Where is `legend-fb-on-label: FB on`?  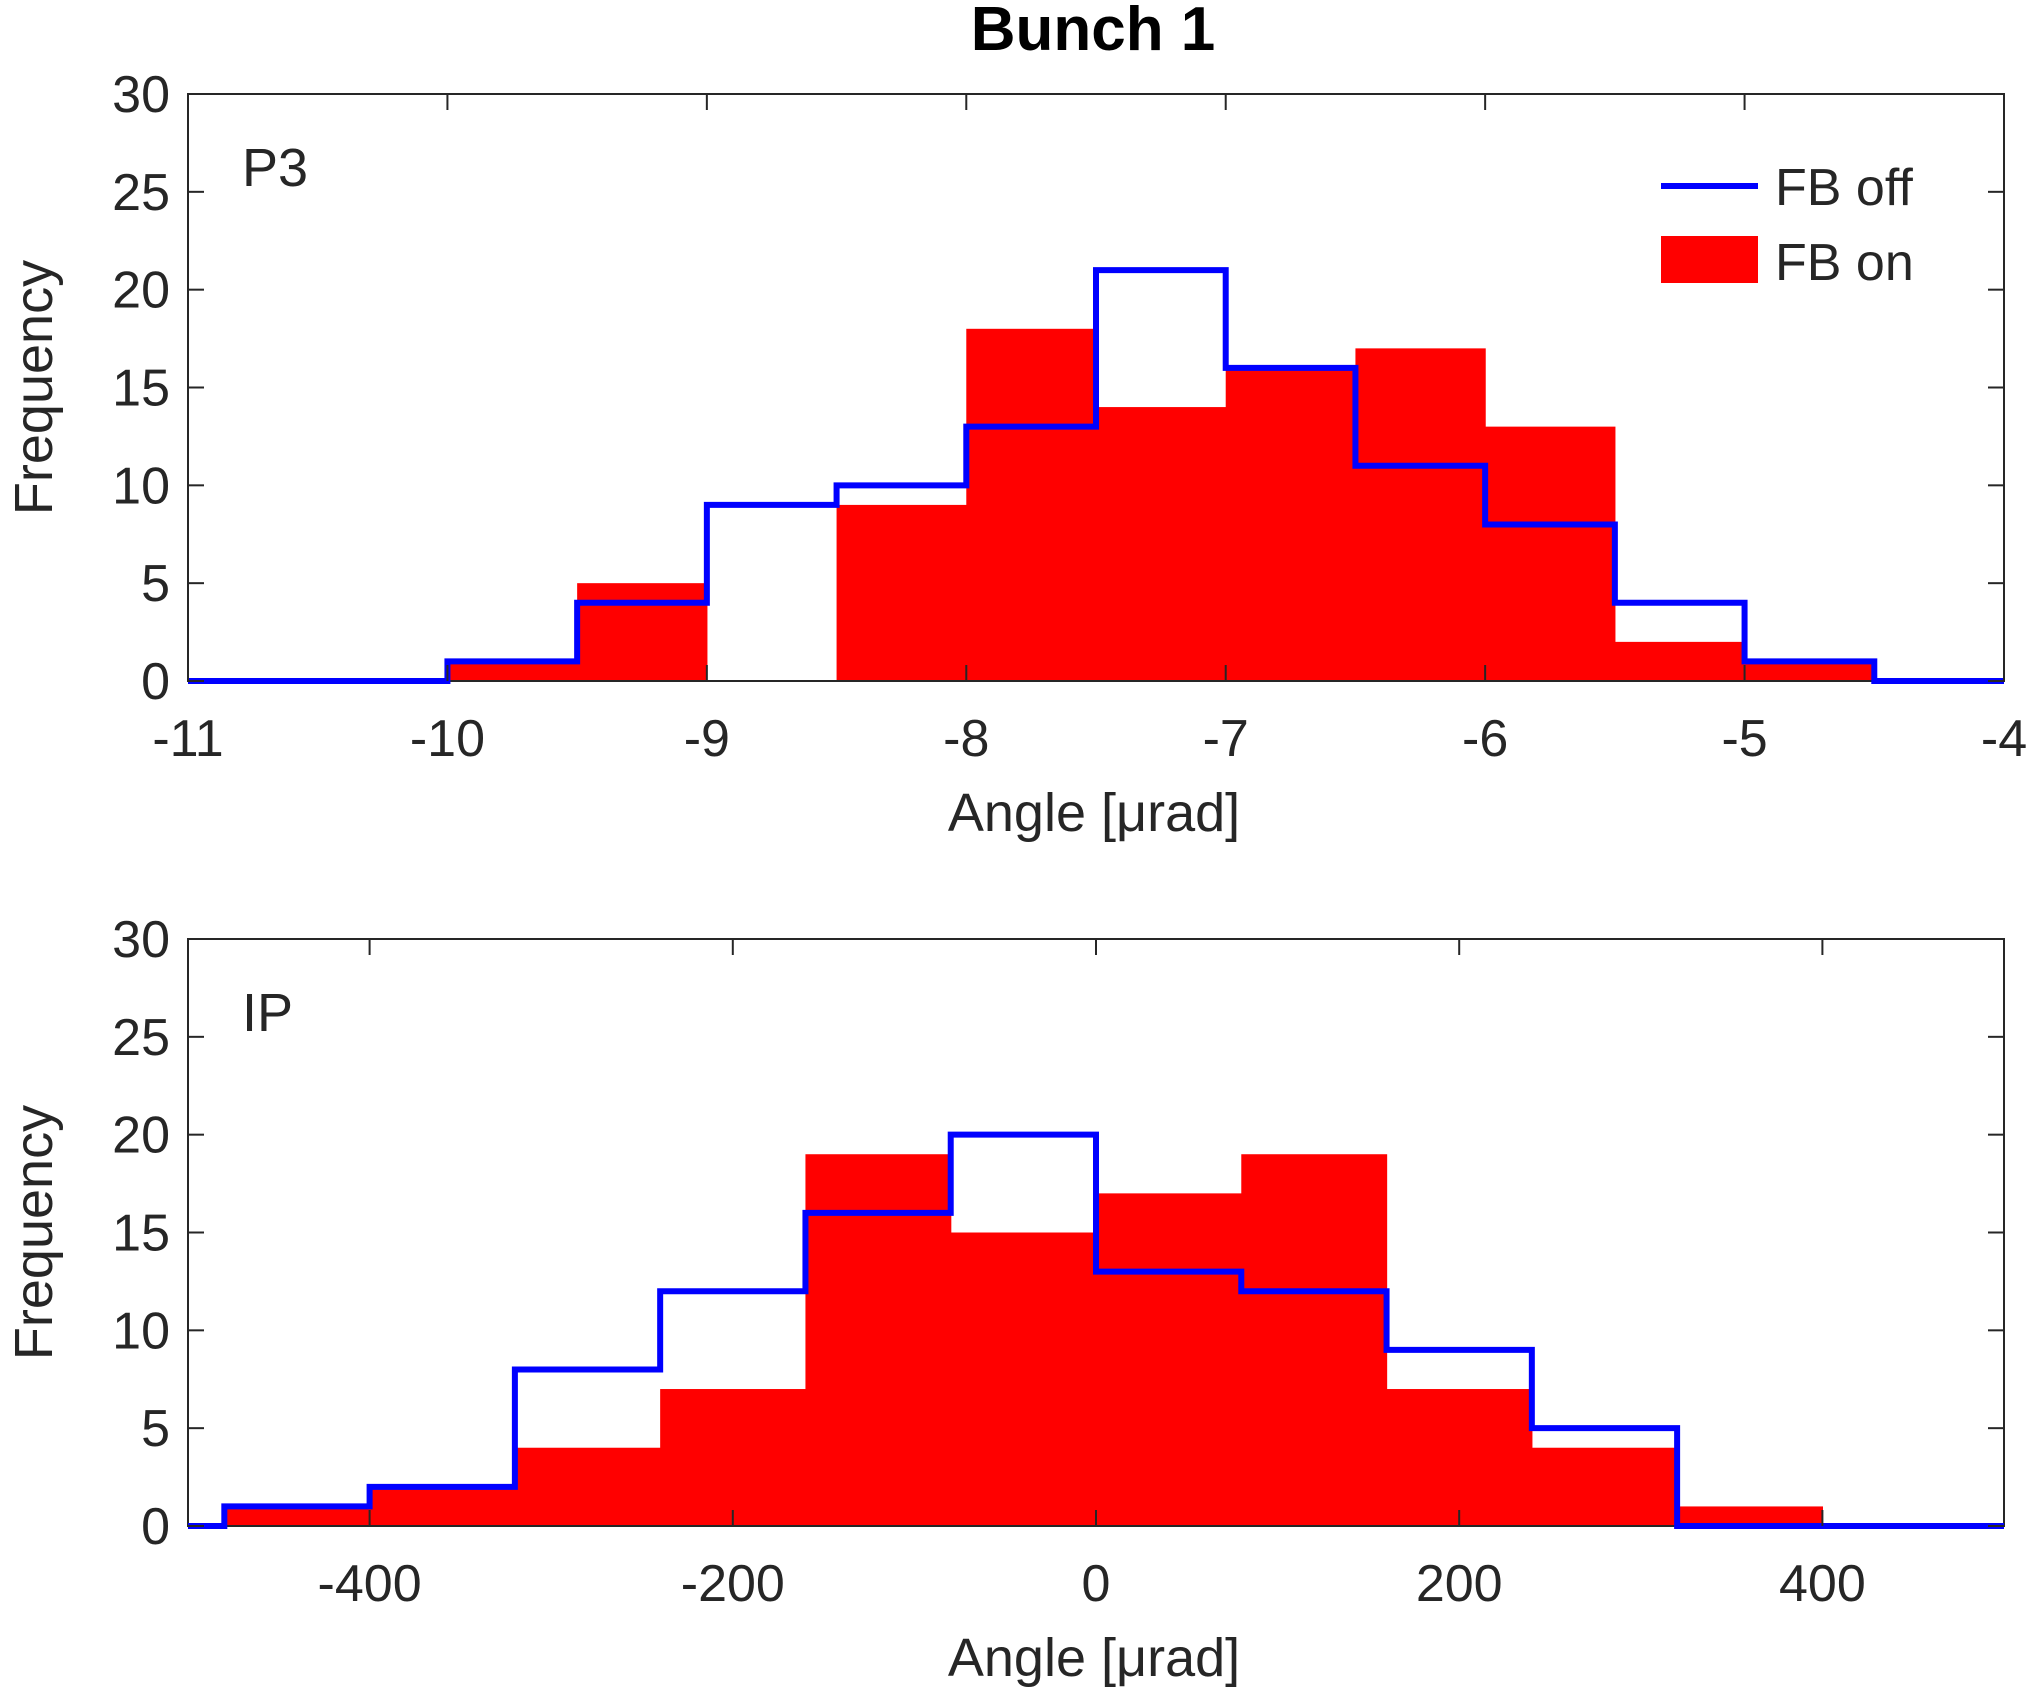 legend-fb-on-label: FB on is located at coordinates (1844, 263).